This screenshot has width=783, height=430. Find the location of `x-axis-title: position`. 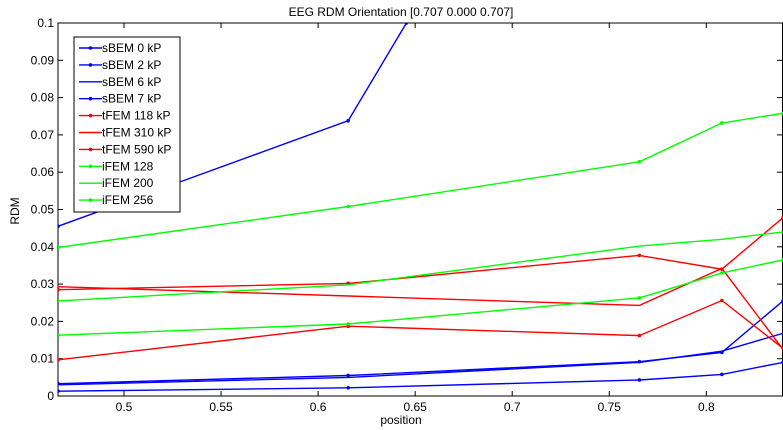

x-axis-title: position is located at coordinates (400, 420).